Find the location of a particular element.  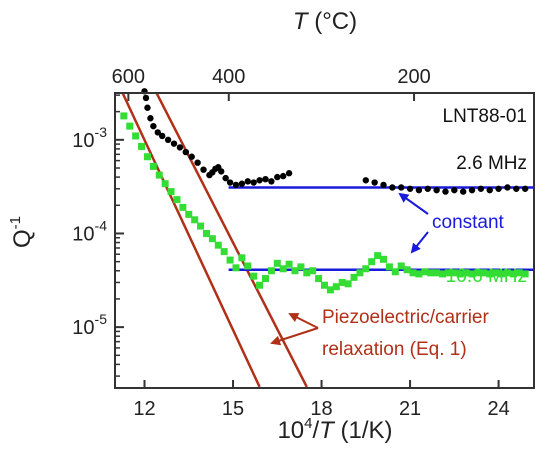

y-tick-exp: -4 is located at coordinates (101, 225).